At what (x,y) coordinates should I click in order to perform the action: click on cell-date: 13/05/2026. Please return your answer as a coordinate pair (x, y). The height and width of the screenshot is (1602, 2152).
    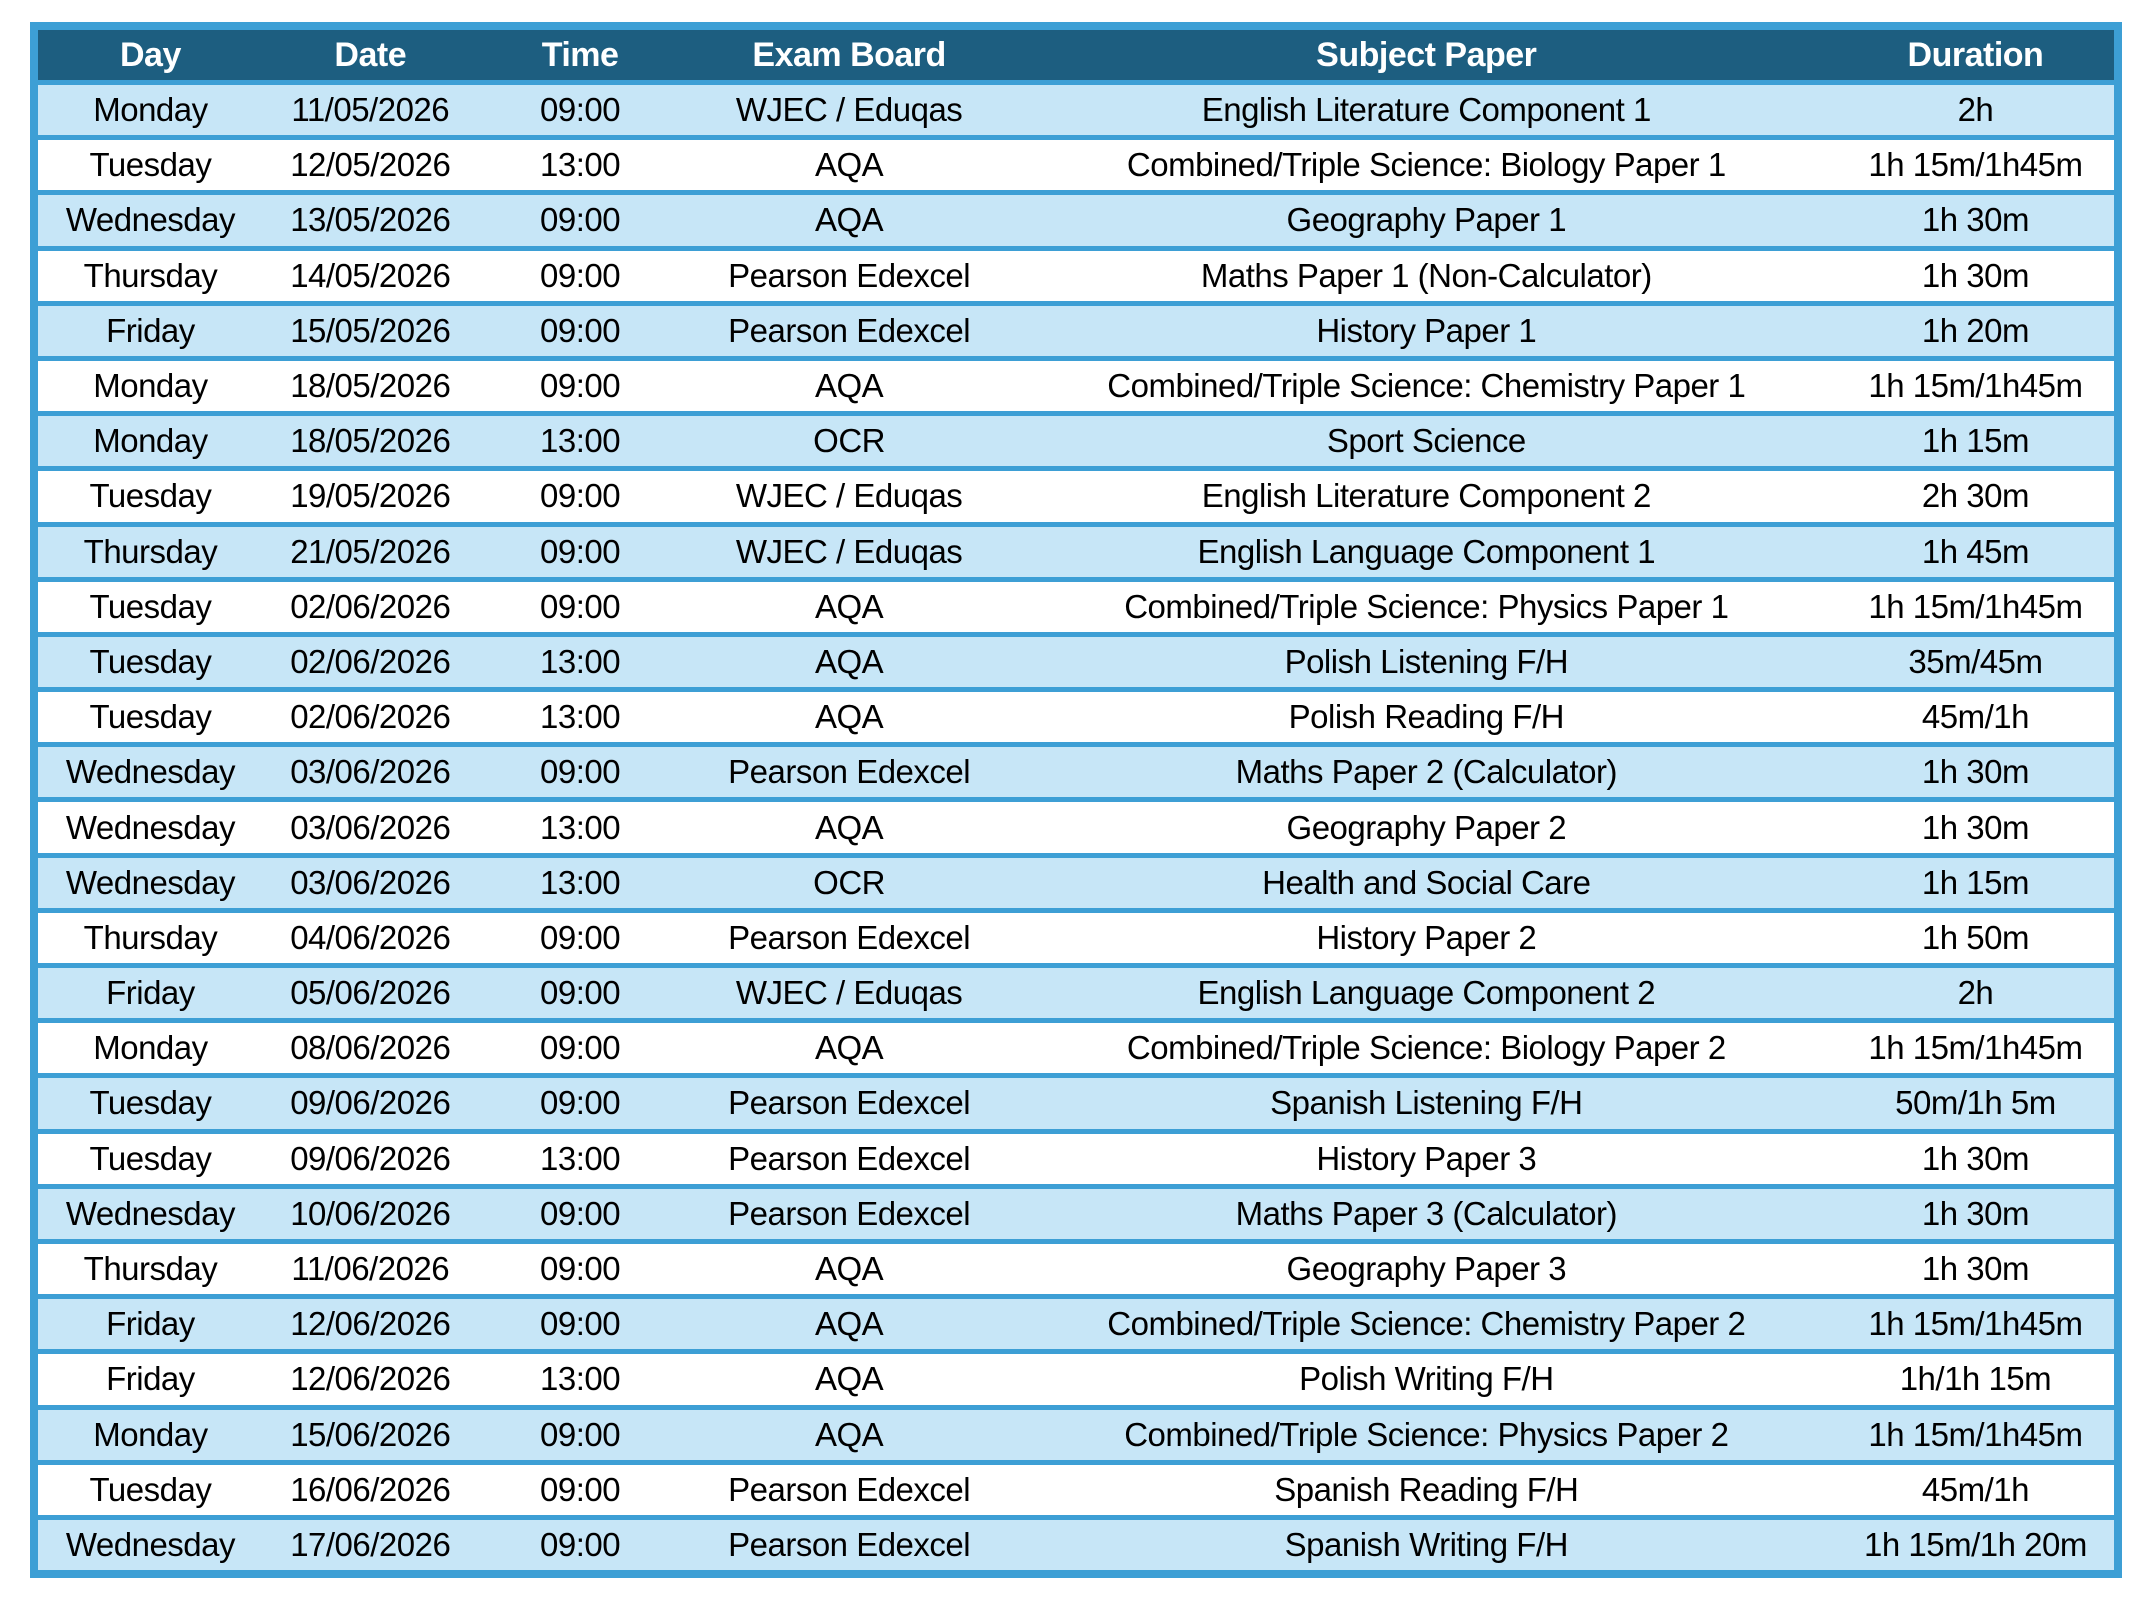
    Looking at the image, I should click on (370, 220).